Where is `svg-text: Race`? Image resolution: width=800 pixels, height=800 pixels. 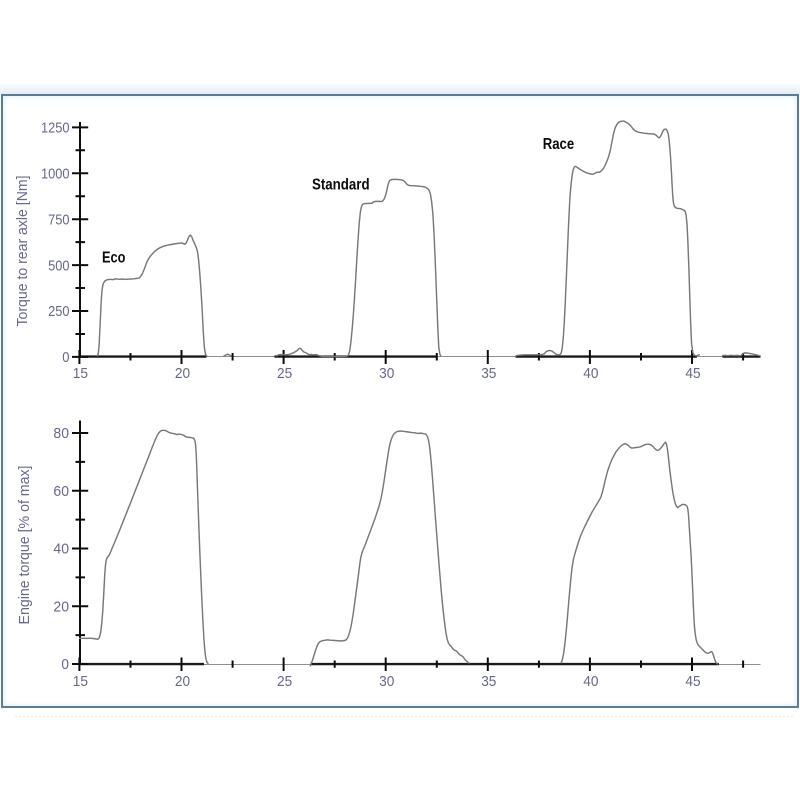 svg-text: Race is located at coordinates (559, 144).